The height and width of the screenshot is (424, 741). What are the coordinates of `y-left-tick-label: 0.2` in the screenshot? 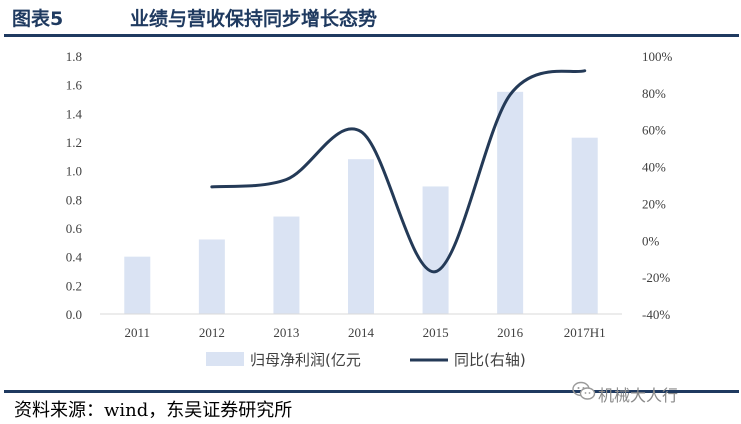 It's located at (74, 285).